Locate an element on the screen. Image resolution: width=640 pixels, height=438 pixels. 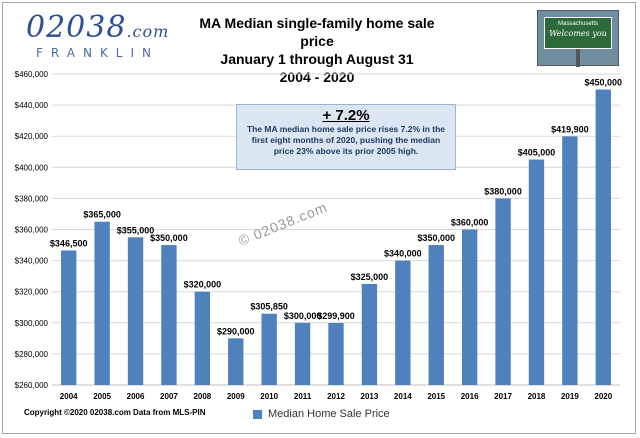
sign-line-2: Welcomes you is located at coordinates (578, 33).